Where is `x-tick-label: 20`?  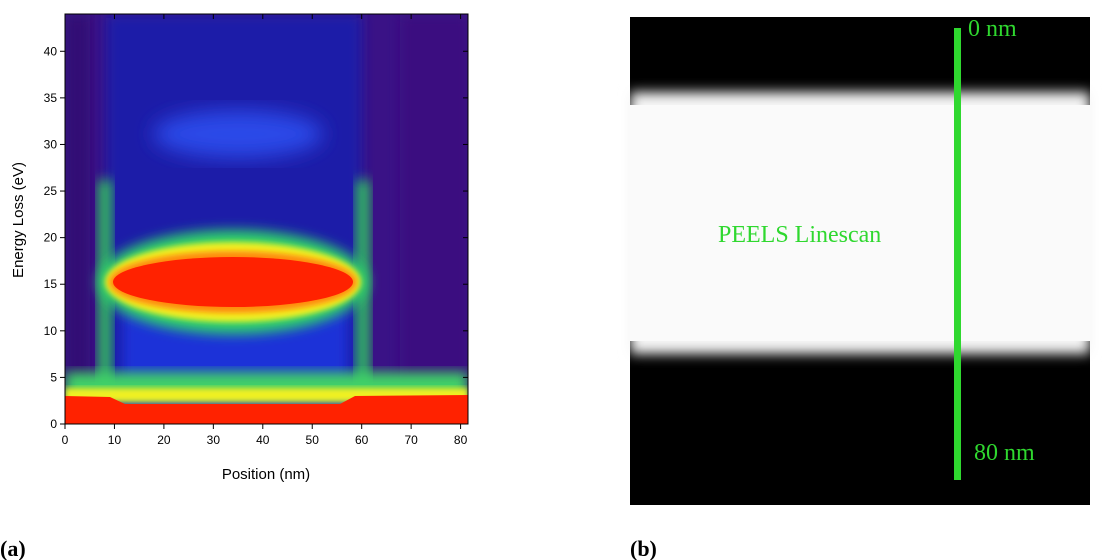
x-tick-label: 20 is located at coordinates (164, 440).